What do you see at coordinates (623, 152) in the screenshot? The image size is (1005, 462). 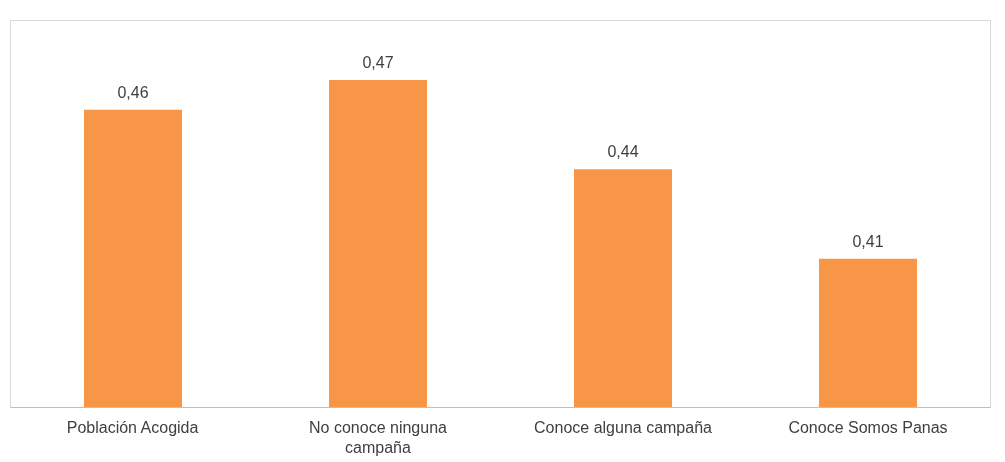 I see `data-label: 0,44` at bounding box center [623, 152].